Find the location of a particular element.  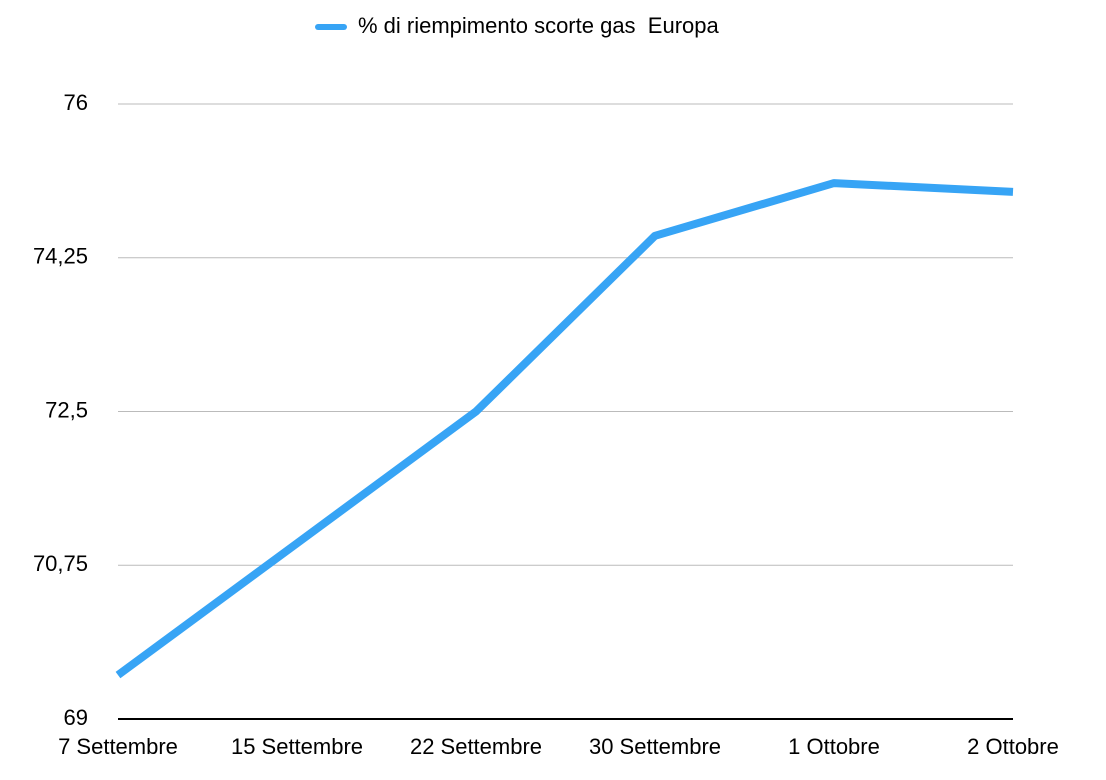

x-tick-label: 22 Settembre is located at coordinates (476, 746).